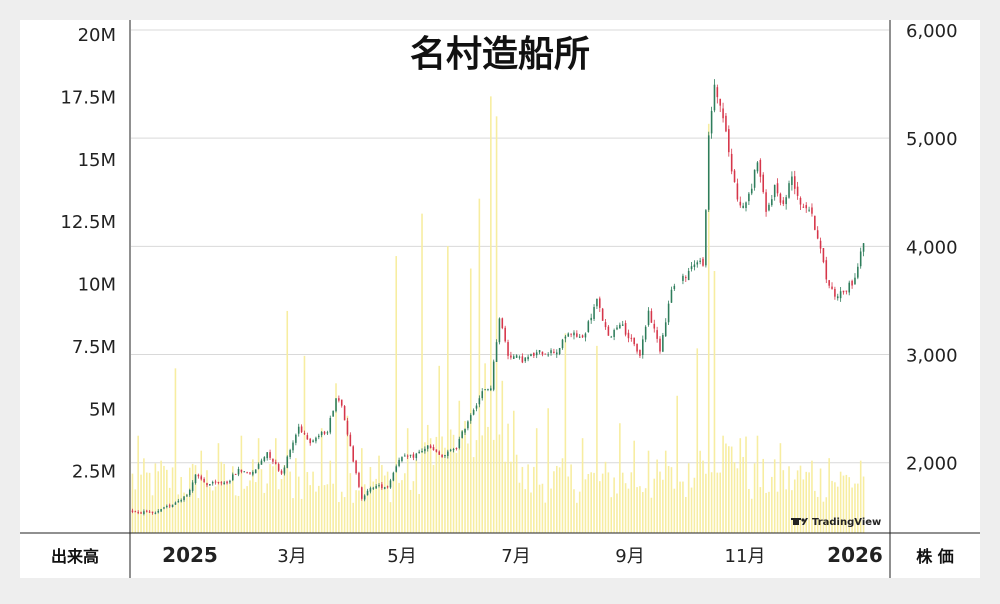 This screenshot has height=604, width=1000. Describe the element at coordinates (94, 472) in the screenshot. I see `volume-tick-label: 2.5M` at that location.